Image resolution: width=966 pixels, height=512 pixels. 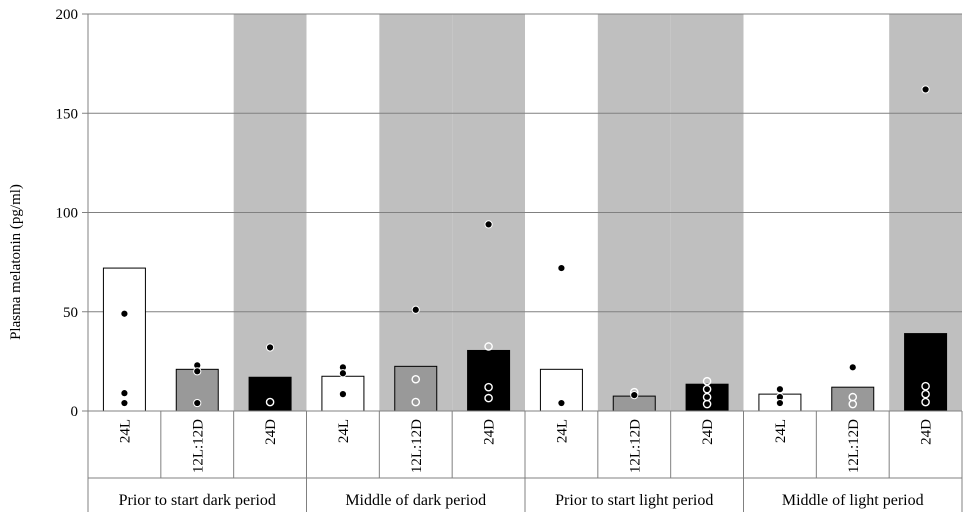 What do you see at coordinates (67, 15) in the screenshot?
I see `y-tick-label: 200` at bounding box center [67, 15].